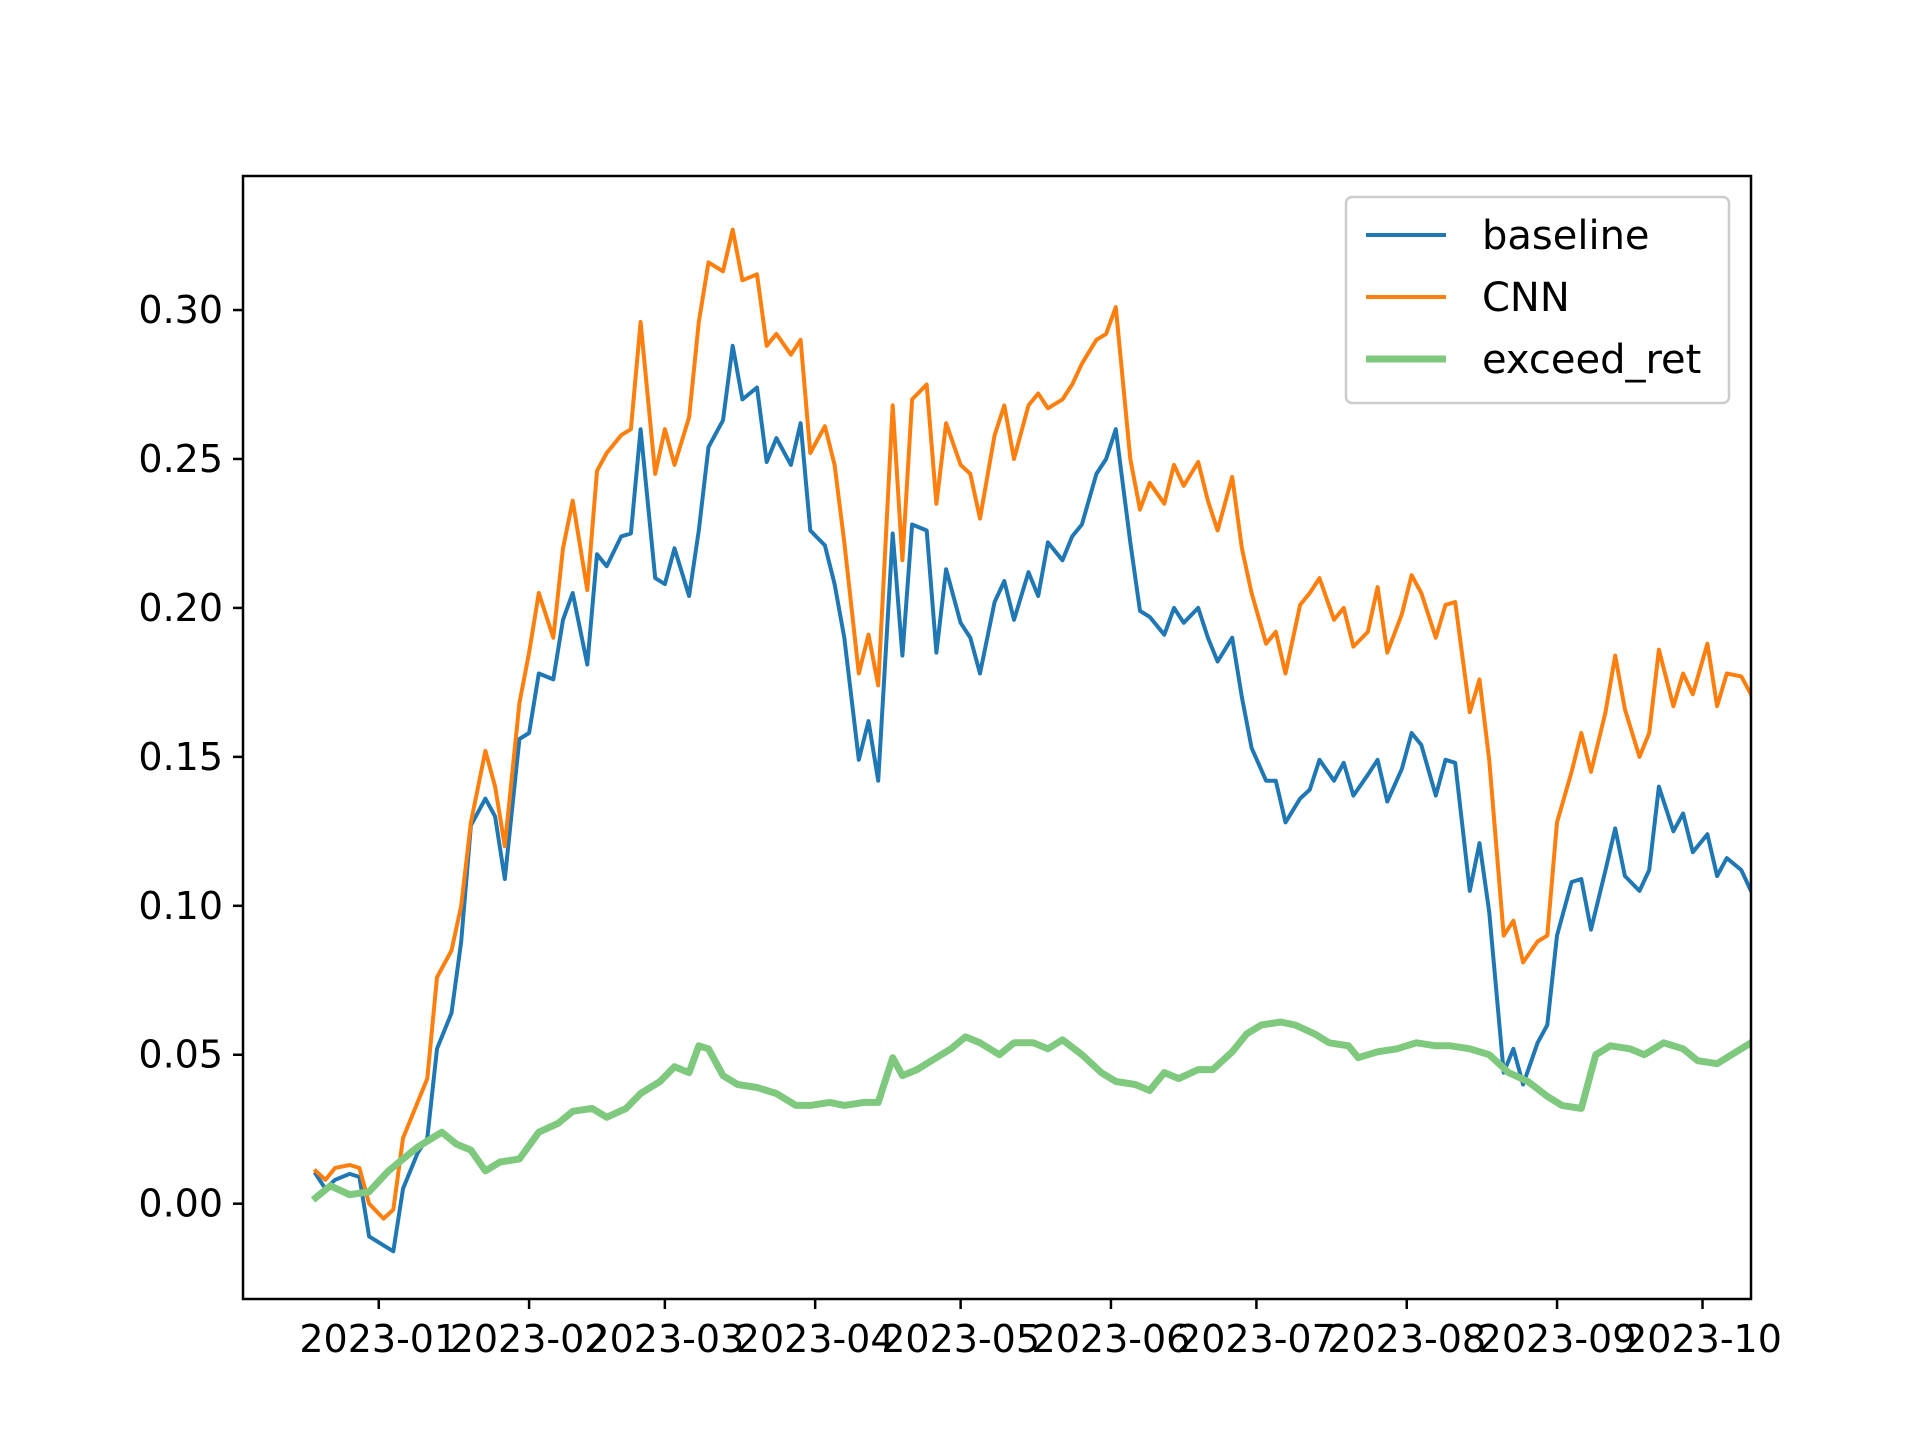 Image resolution: width=1920 pixels, height=1440 pixels. I want to click on y-tick-label: 0.30, so click(180, 310).